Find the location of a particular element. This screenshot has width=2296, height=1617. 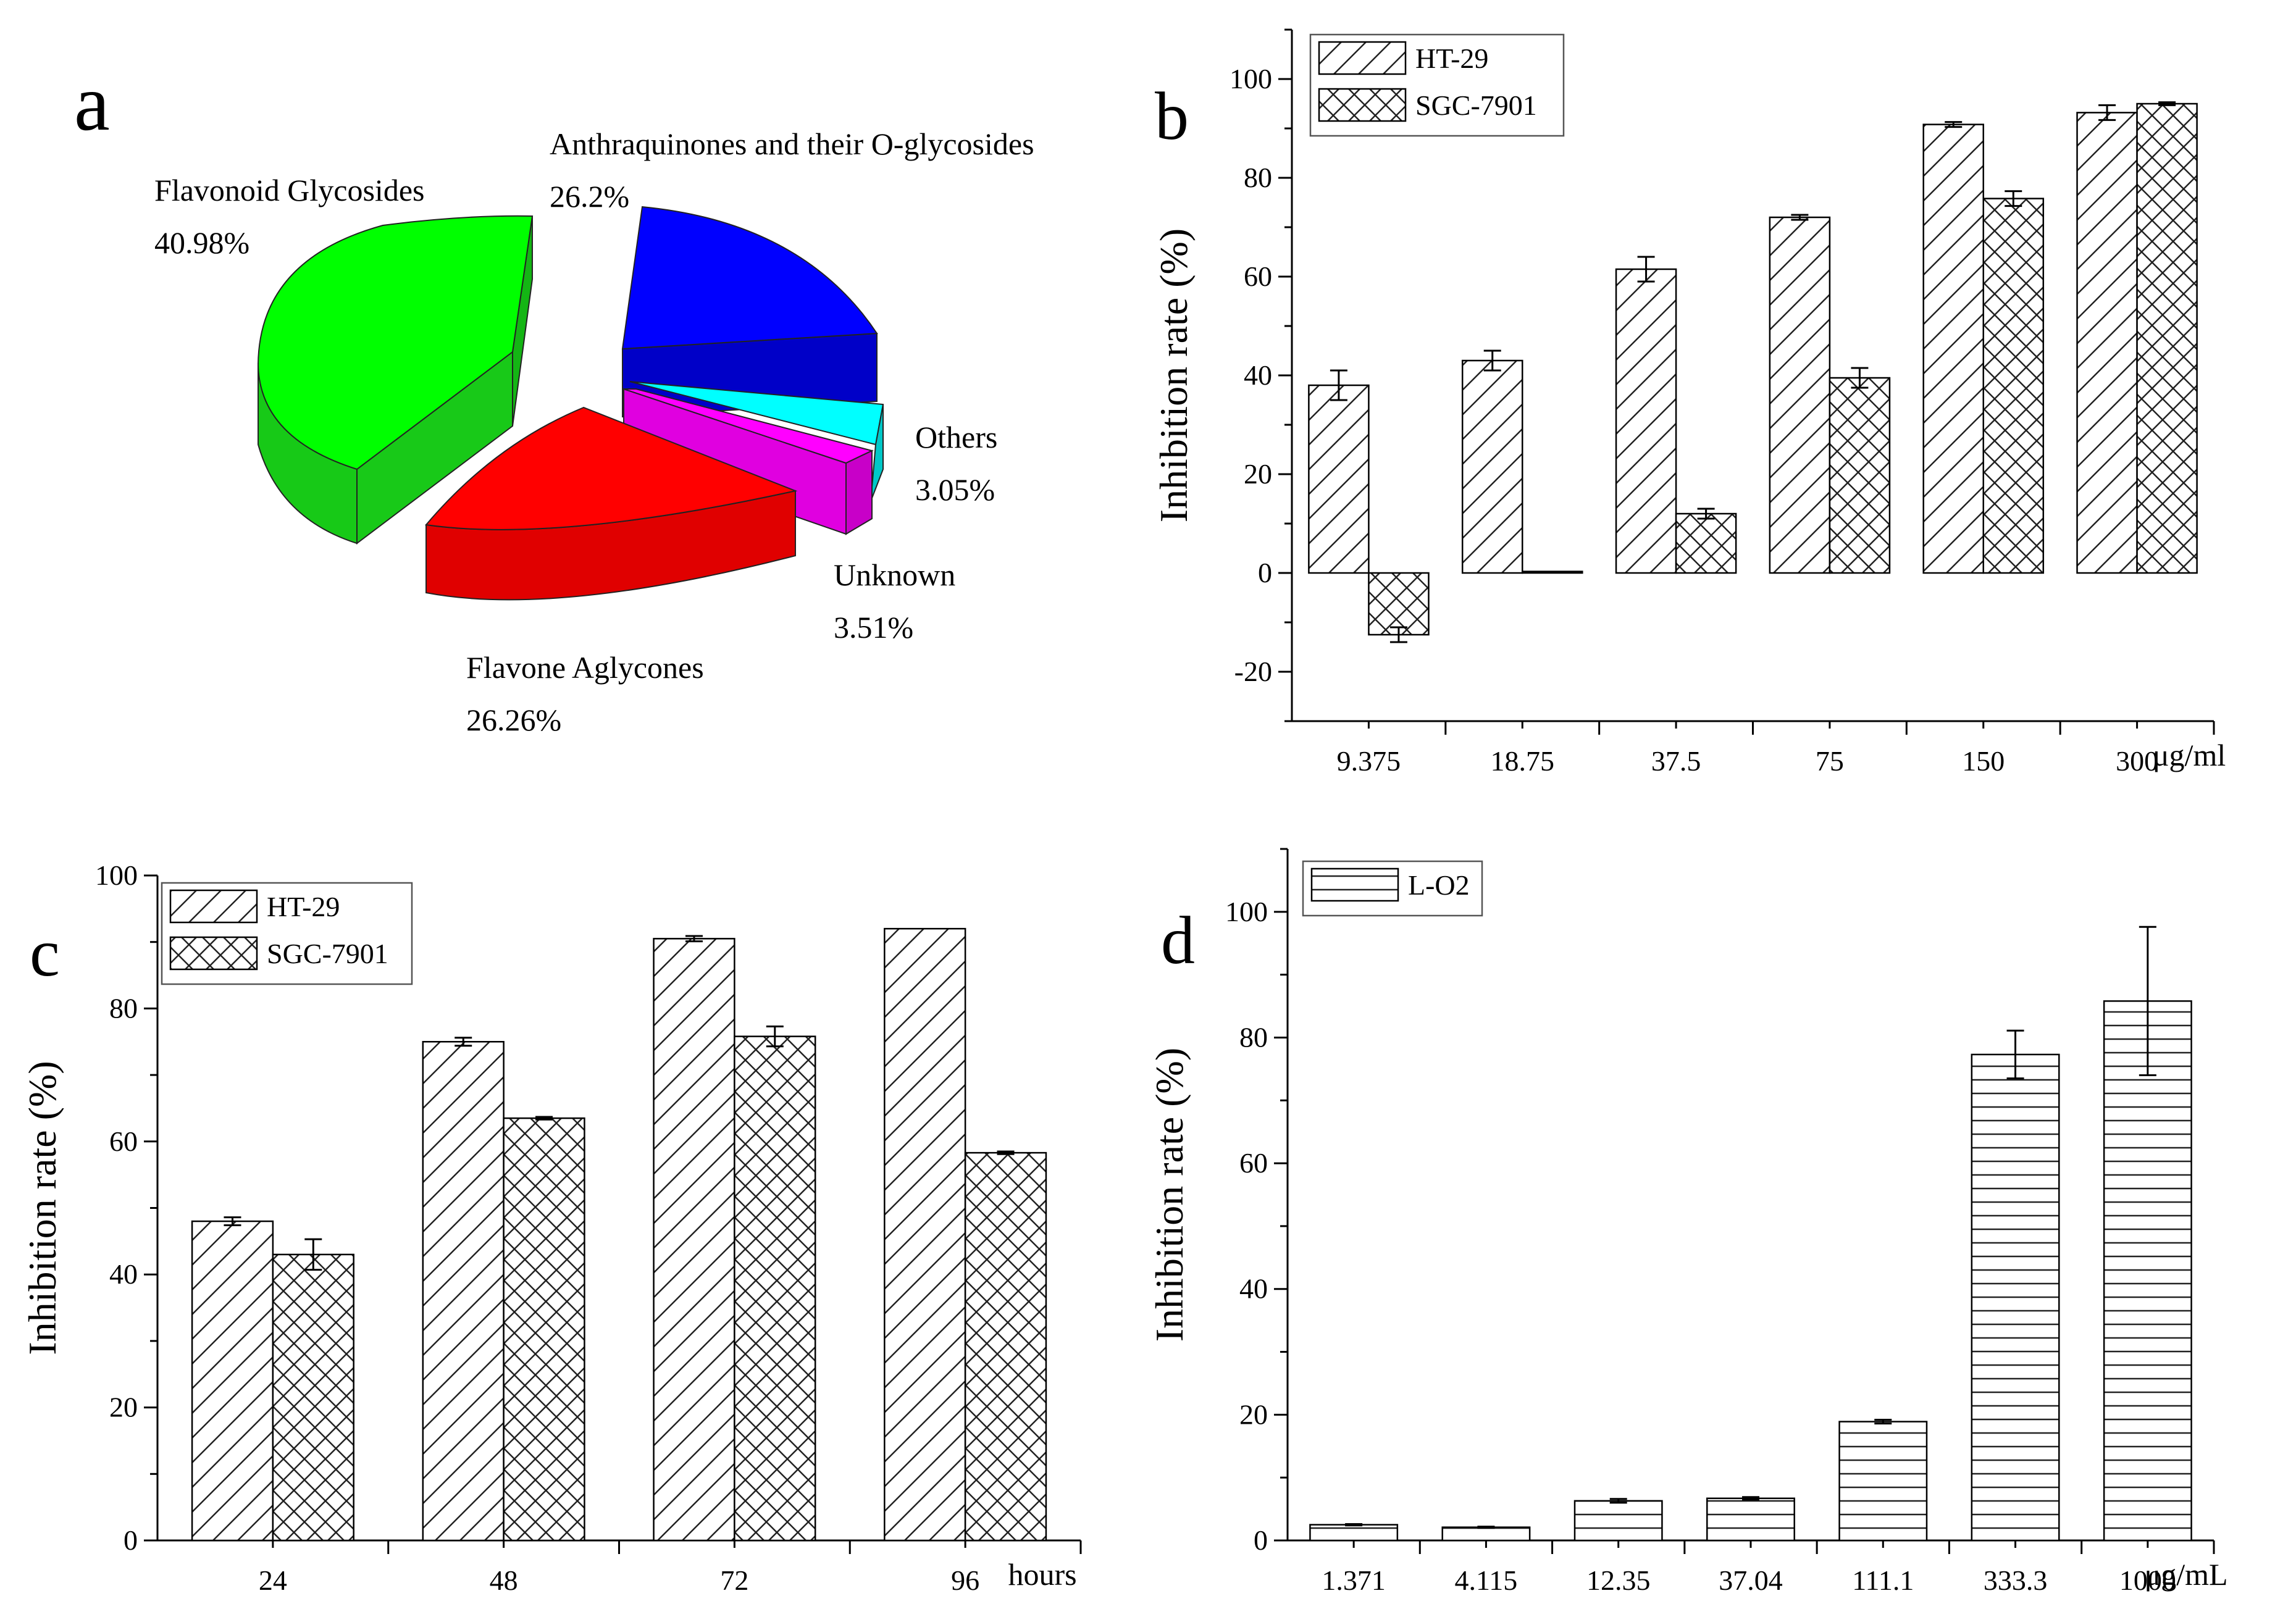

legend-label: L-O2 is located at coordinates (1439, 885).